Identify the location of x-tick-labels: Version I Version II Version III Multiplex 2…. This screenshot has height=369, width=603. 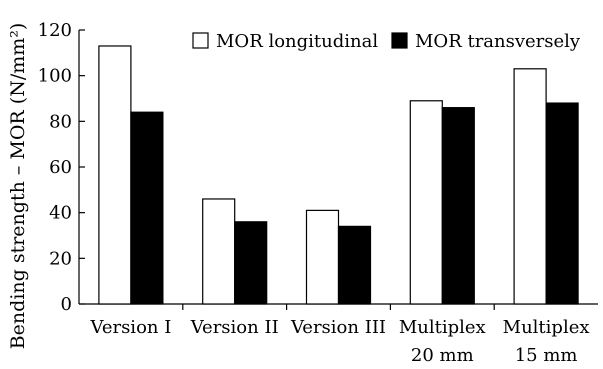
(339, 335).